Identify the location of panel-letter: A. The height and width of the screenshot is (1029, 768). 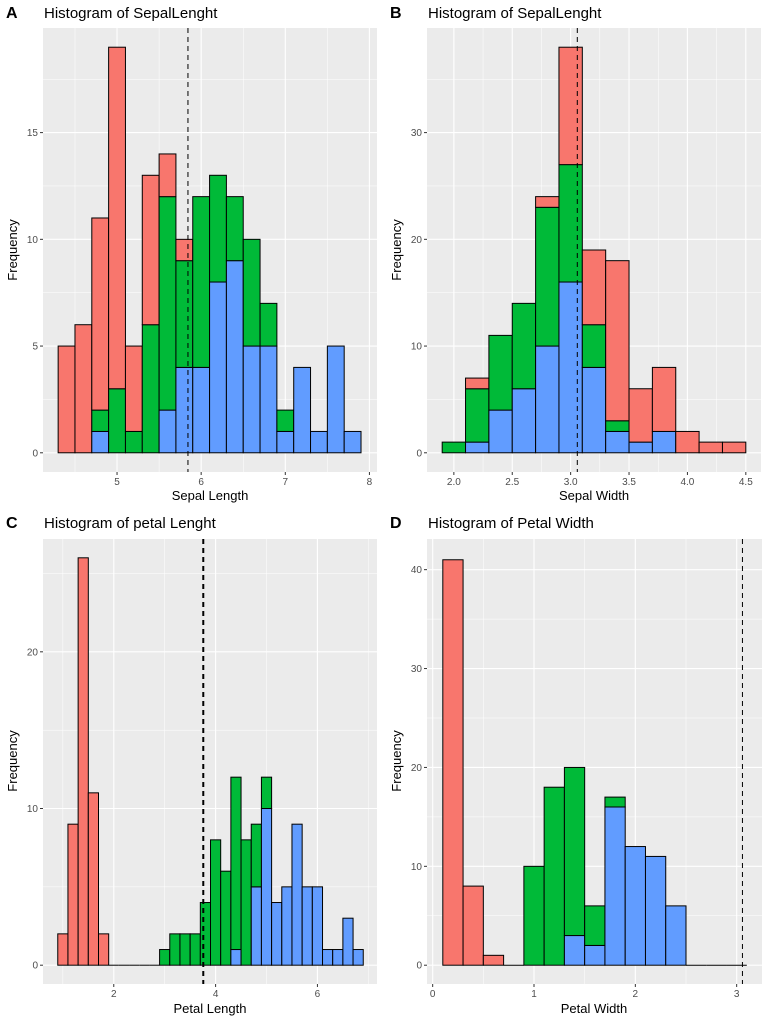
(12, 13).